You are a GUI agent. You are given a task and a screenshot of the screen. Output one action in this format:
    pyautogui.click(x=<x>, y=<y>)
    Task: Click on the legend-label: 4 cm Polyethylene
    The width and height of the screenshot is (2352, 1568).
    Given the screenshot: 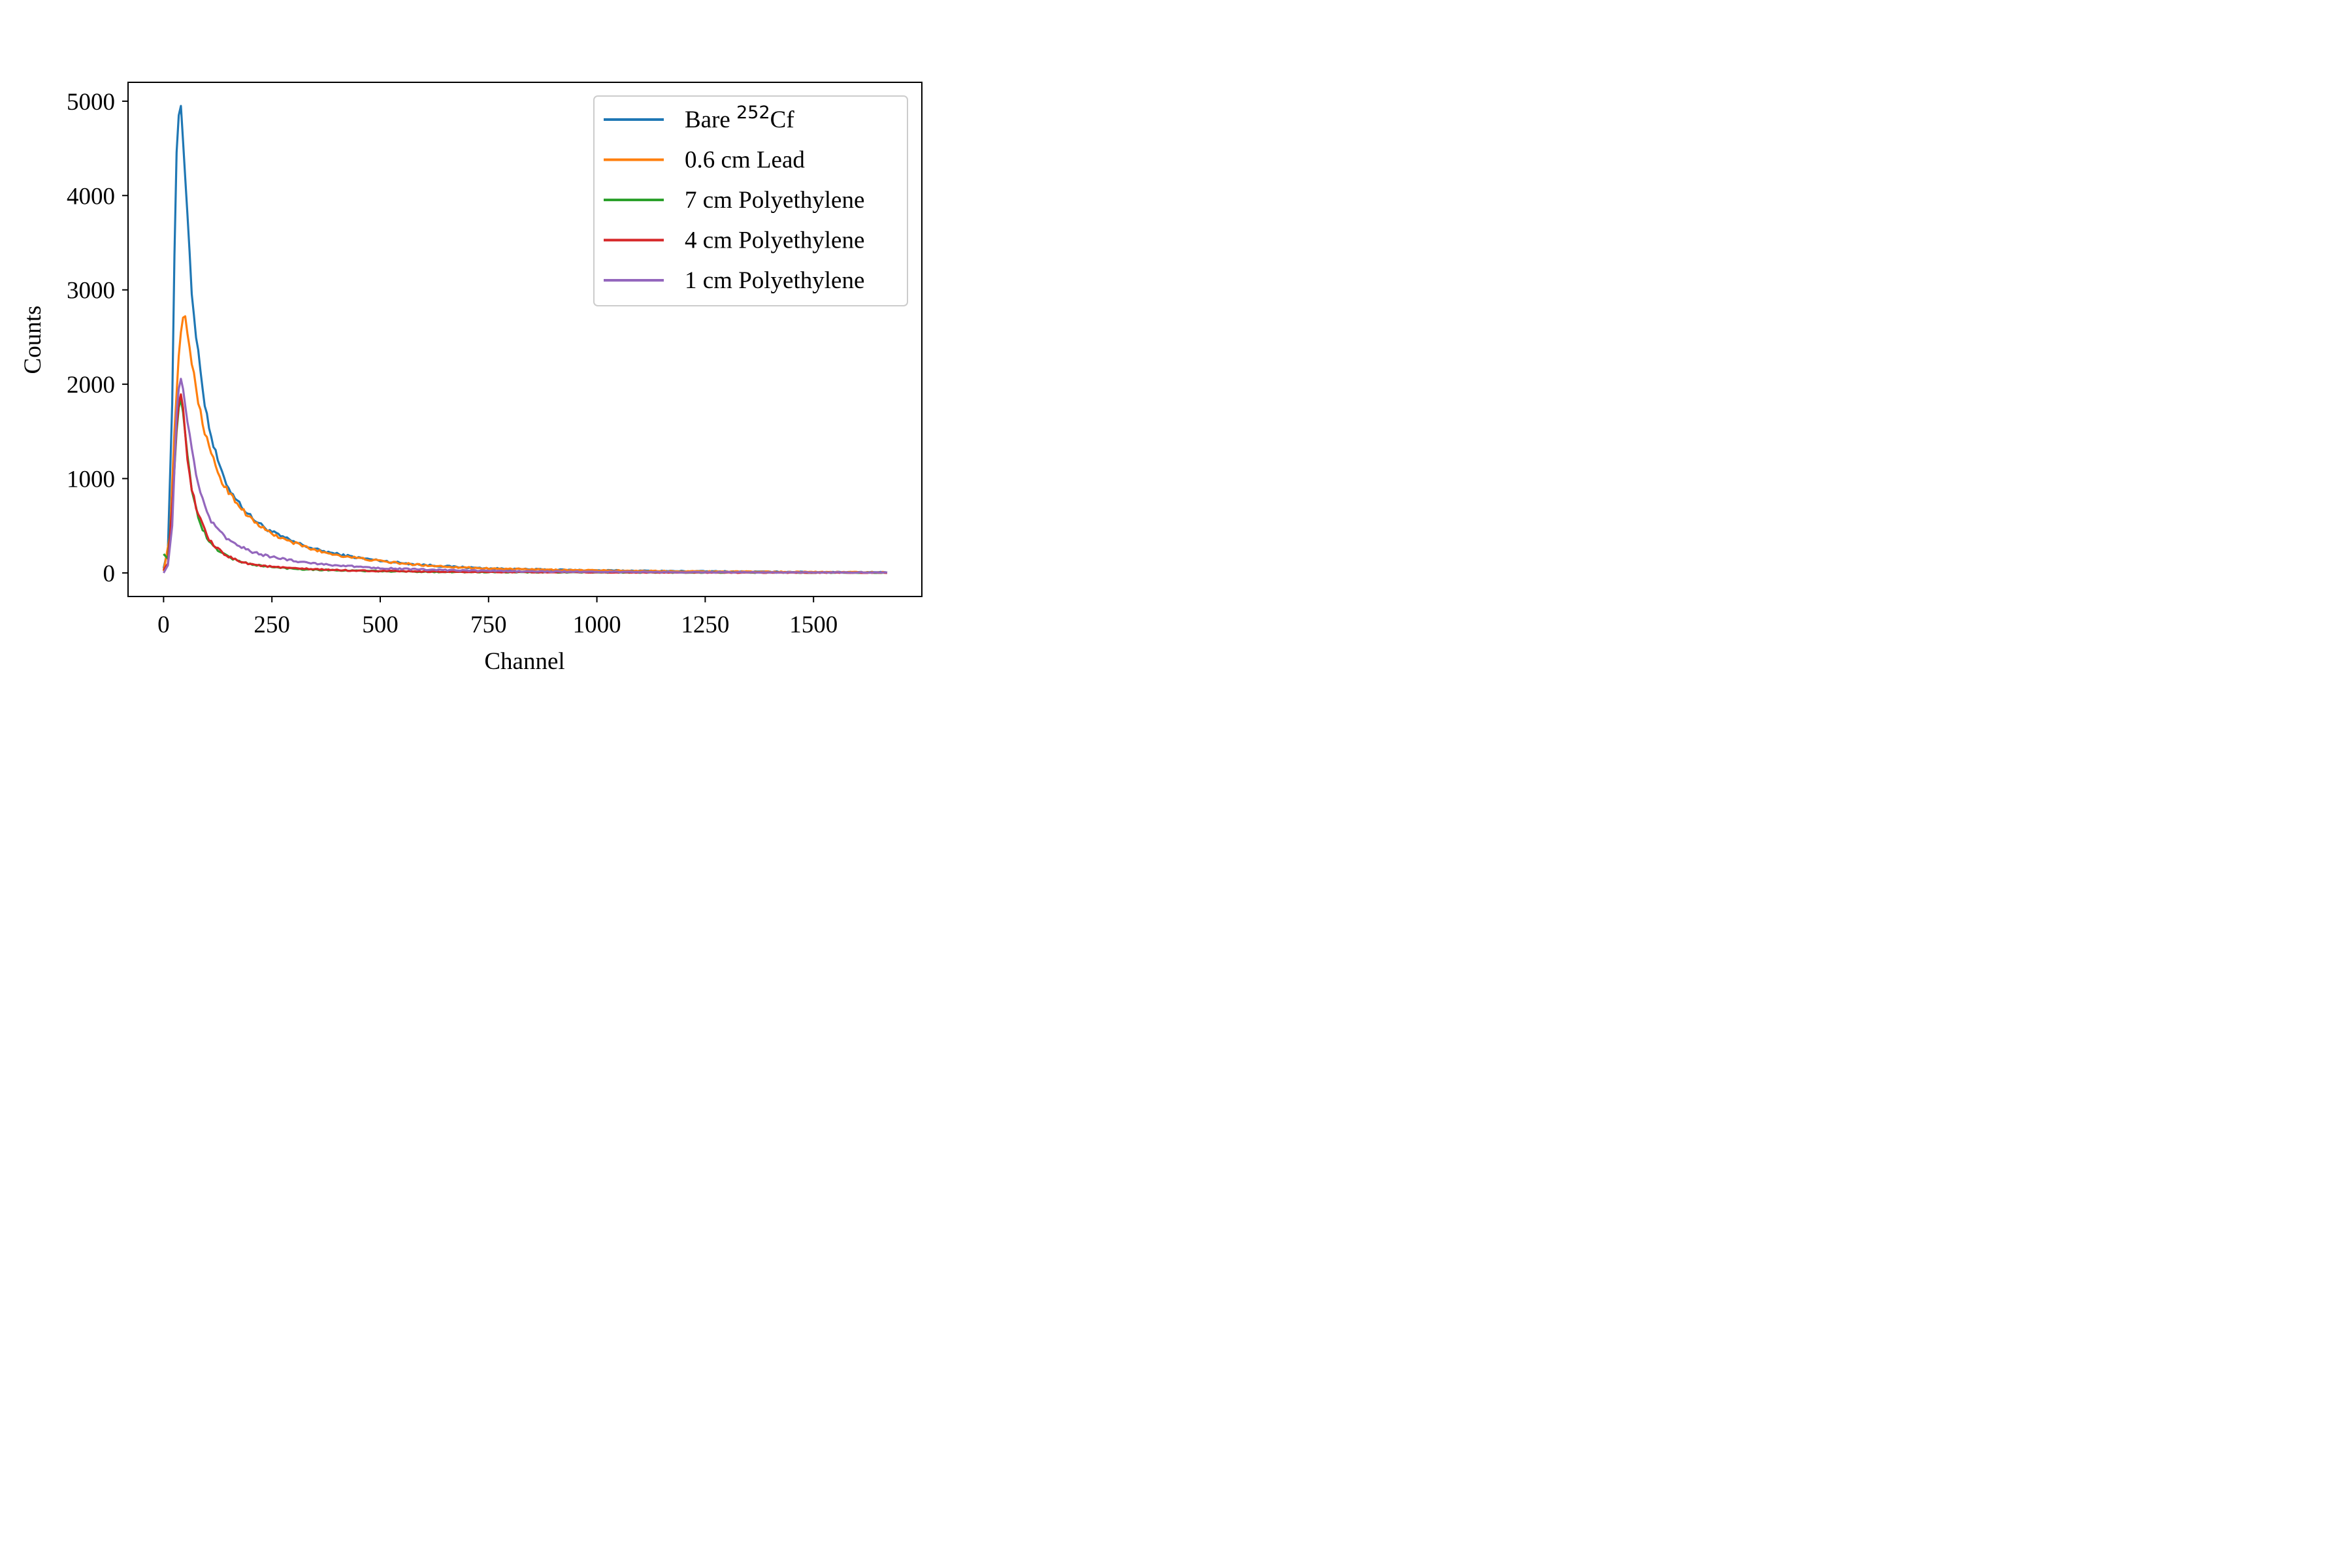 What is the action you would take?
    pyautogui.click(x=774, y=240)
    